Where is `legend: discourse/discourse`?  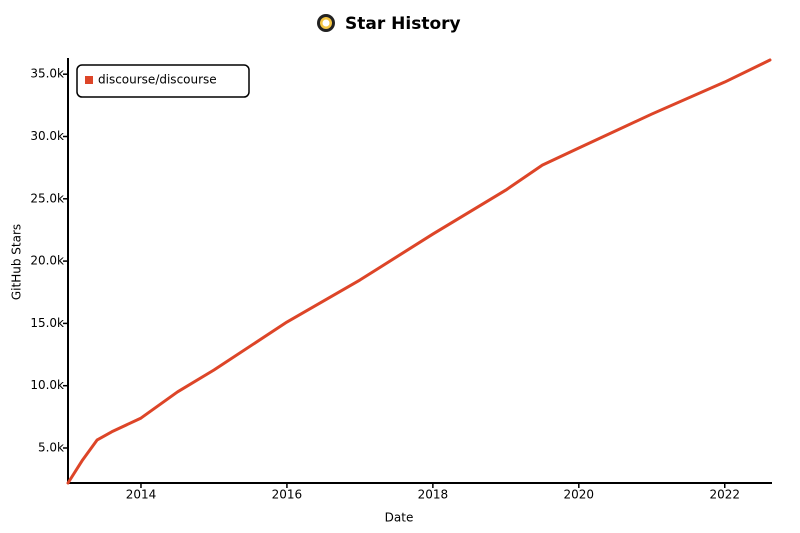 legend: discourse/discourse is located at coordinates (163, 81).